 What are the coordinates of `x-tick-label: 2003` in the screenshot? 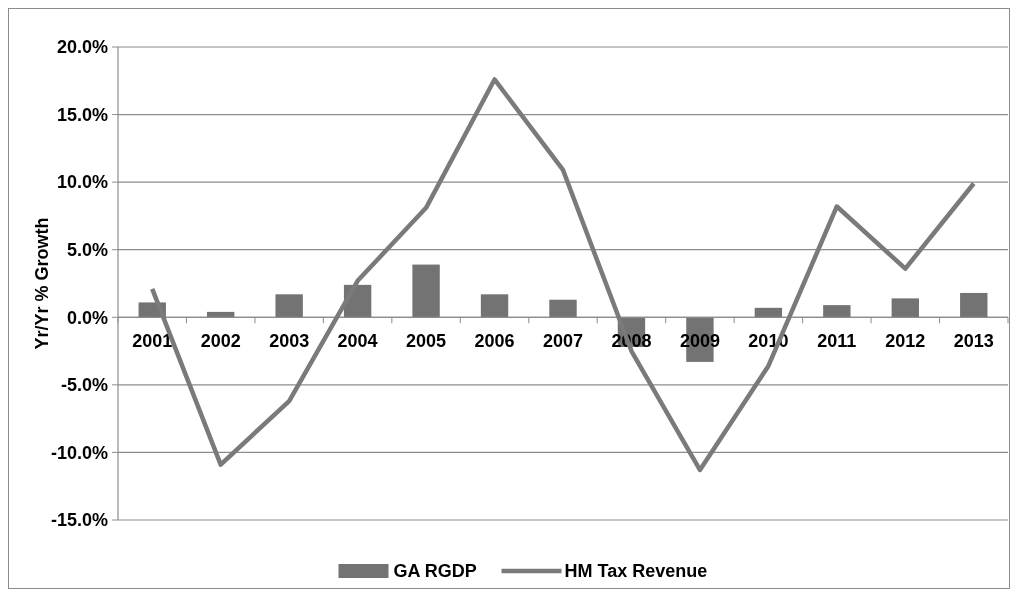 It's located at (289, 341).